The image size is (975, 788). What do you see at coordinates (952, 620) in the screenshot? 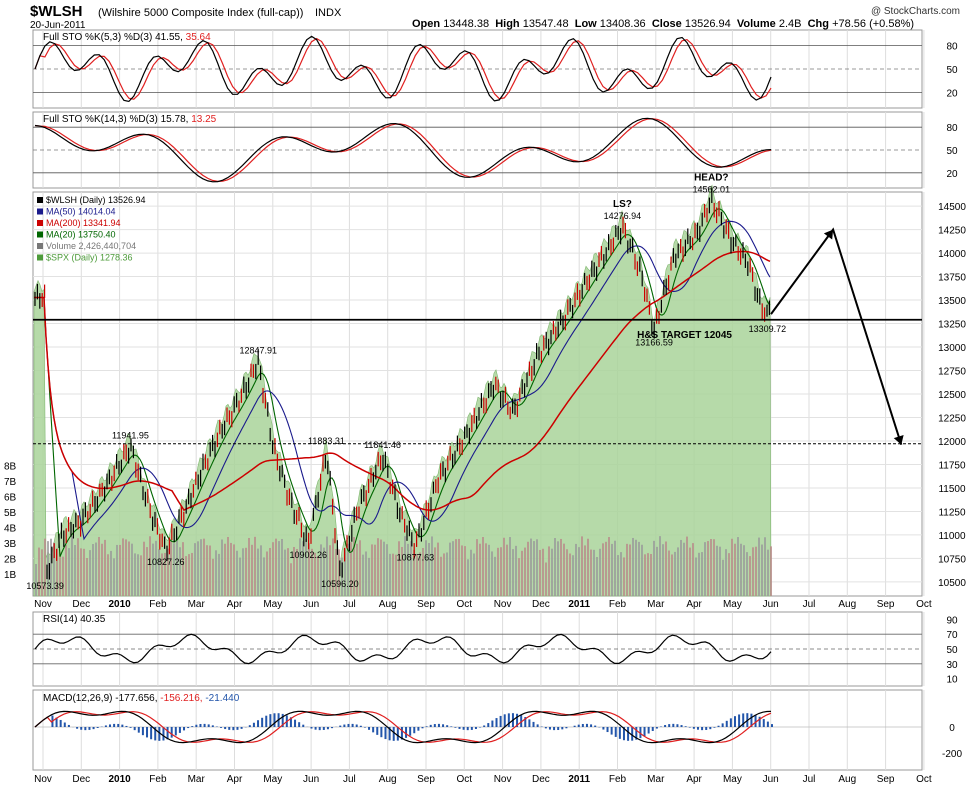
I see `rsi-tick-label: 90` at bounding box center [952, 620].